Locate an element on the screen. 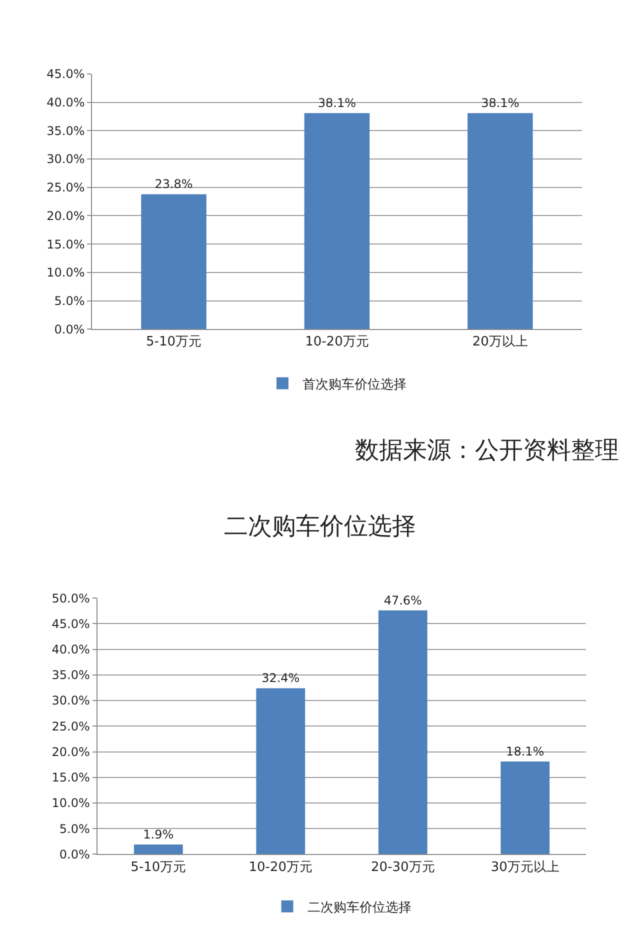 Image resolution: width=640 pixels, height=941 pixels. data-label: 47.6% is located at coordinates (403, 600).